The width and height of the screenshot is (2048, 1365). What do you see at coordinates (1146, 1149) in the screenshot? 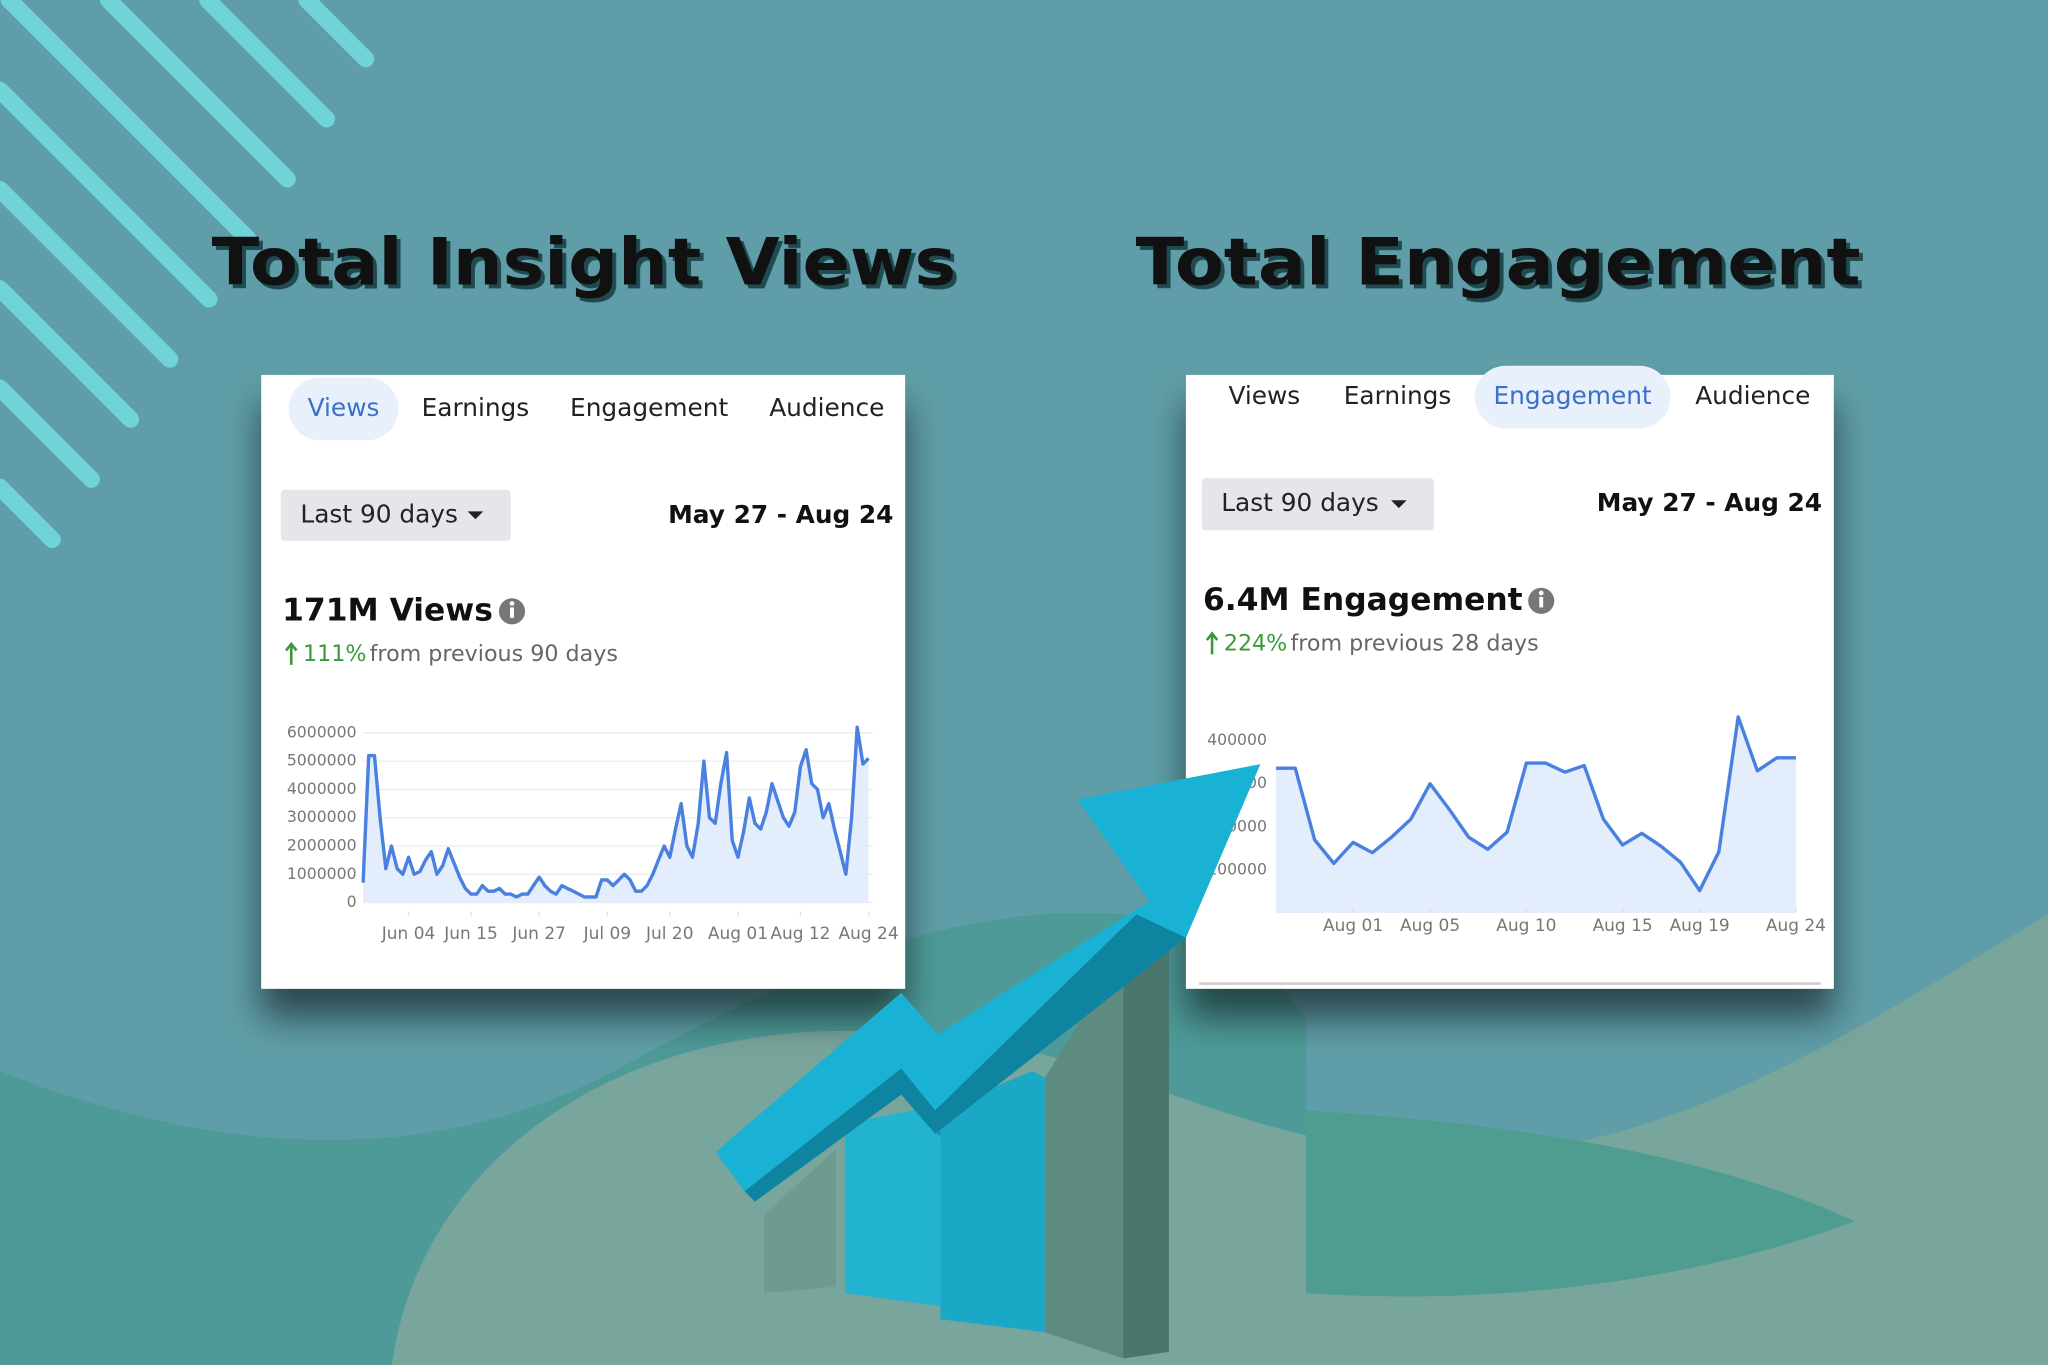
I see `bar-side` at bounding box center [1146, 1149].